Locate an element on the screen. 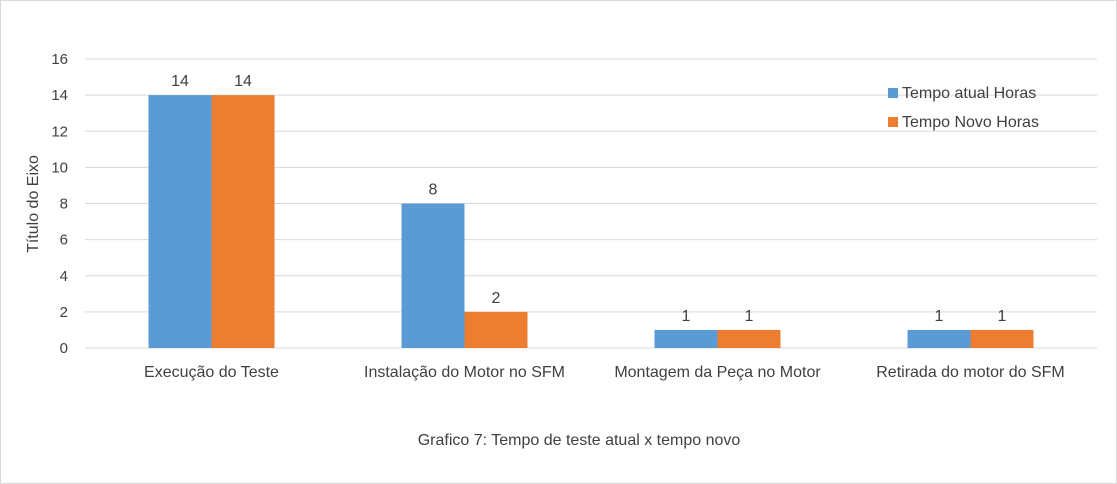  x-category-label: Execução do Teste is located at coordinates (211, 372).